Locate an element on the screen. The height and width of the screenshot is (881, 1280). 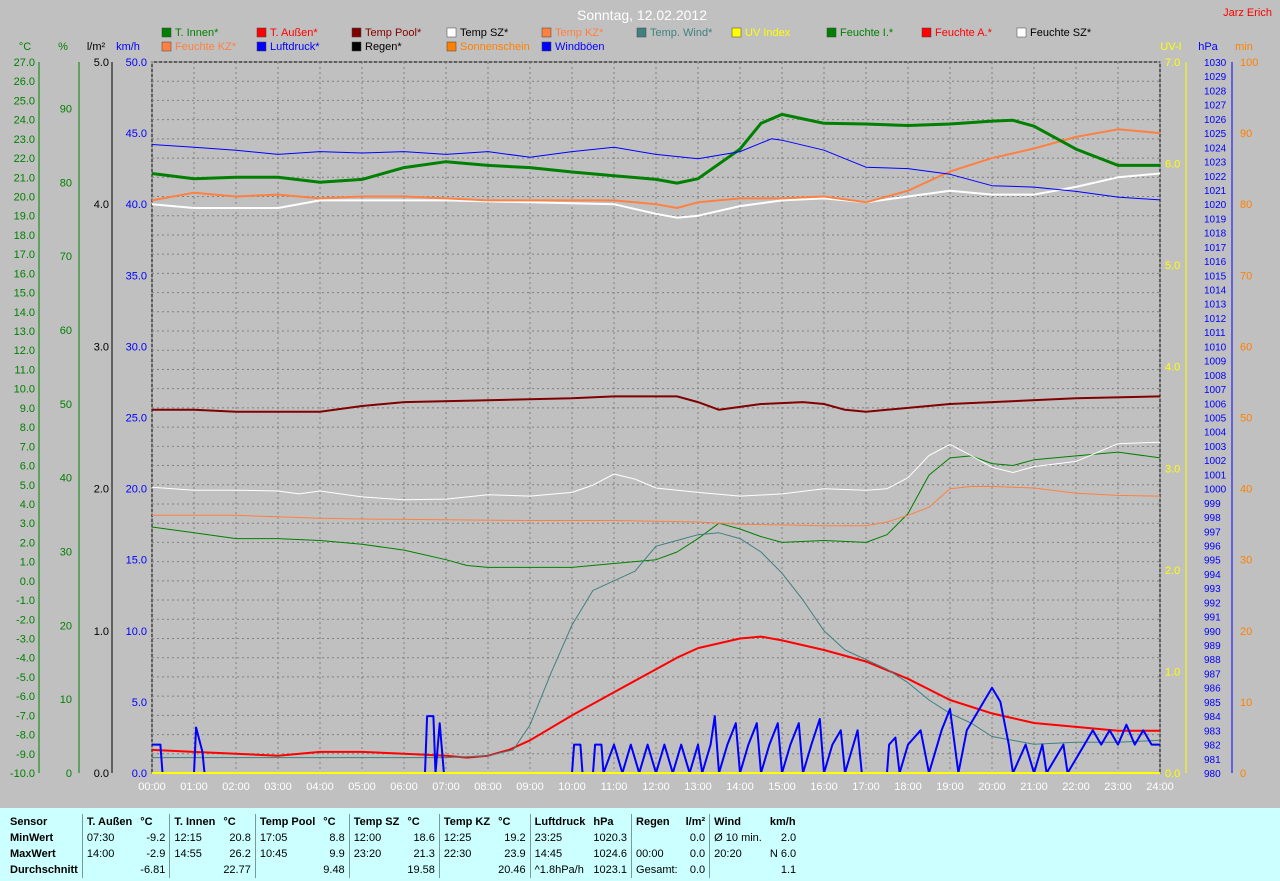
tick-label-time: 10:00 is located at coordinates (572, 787).